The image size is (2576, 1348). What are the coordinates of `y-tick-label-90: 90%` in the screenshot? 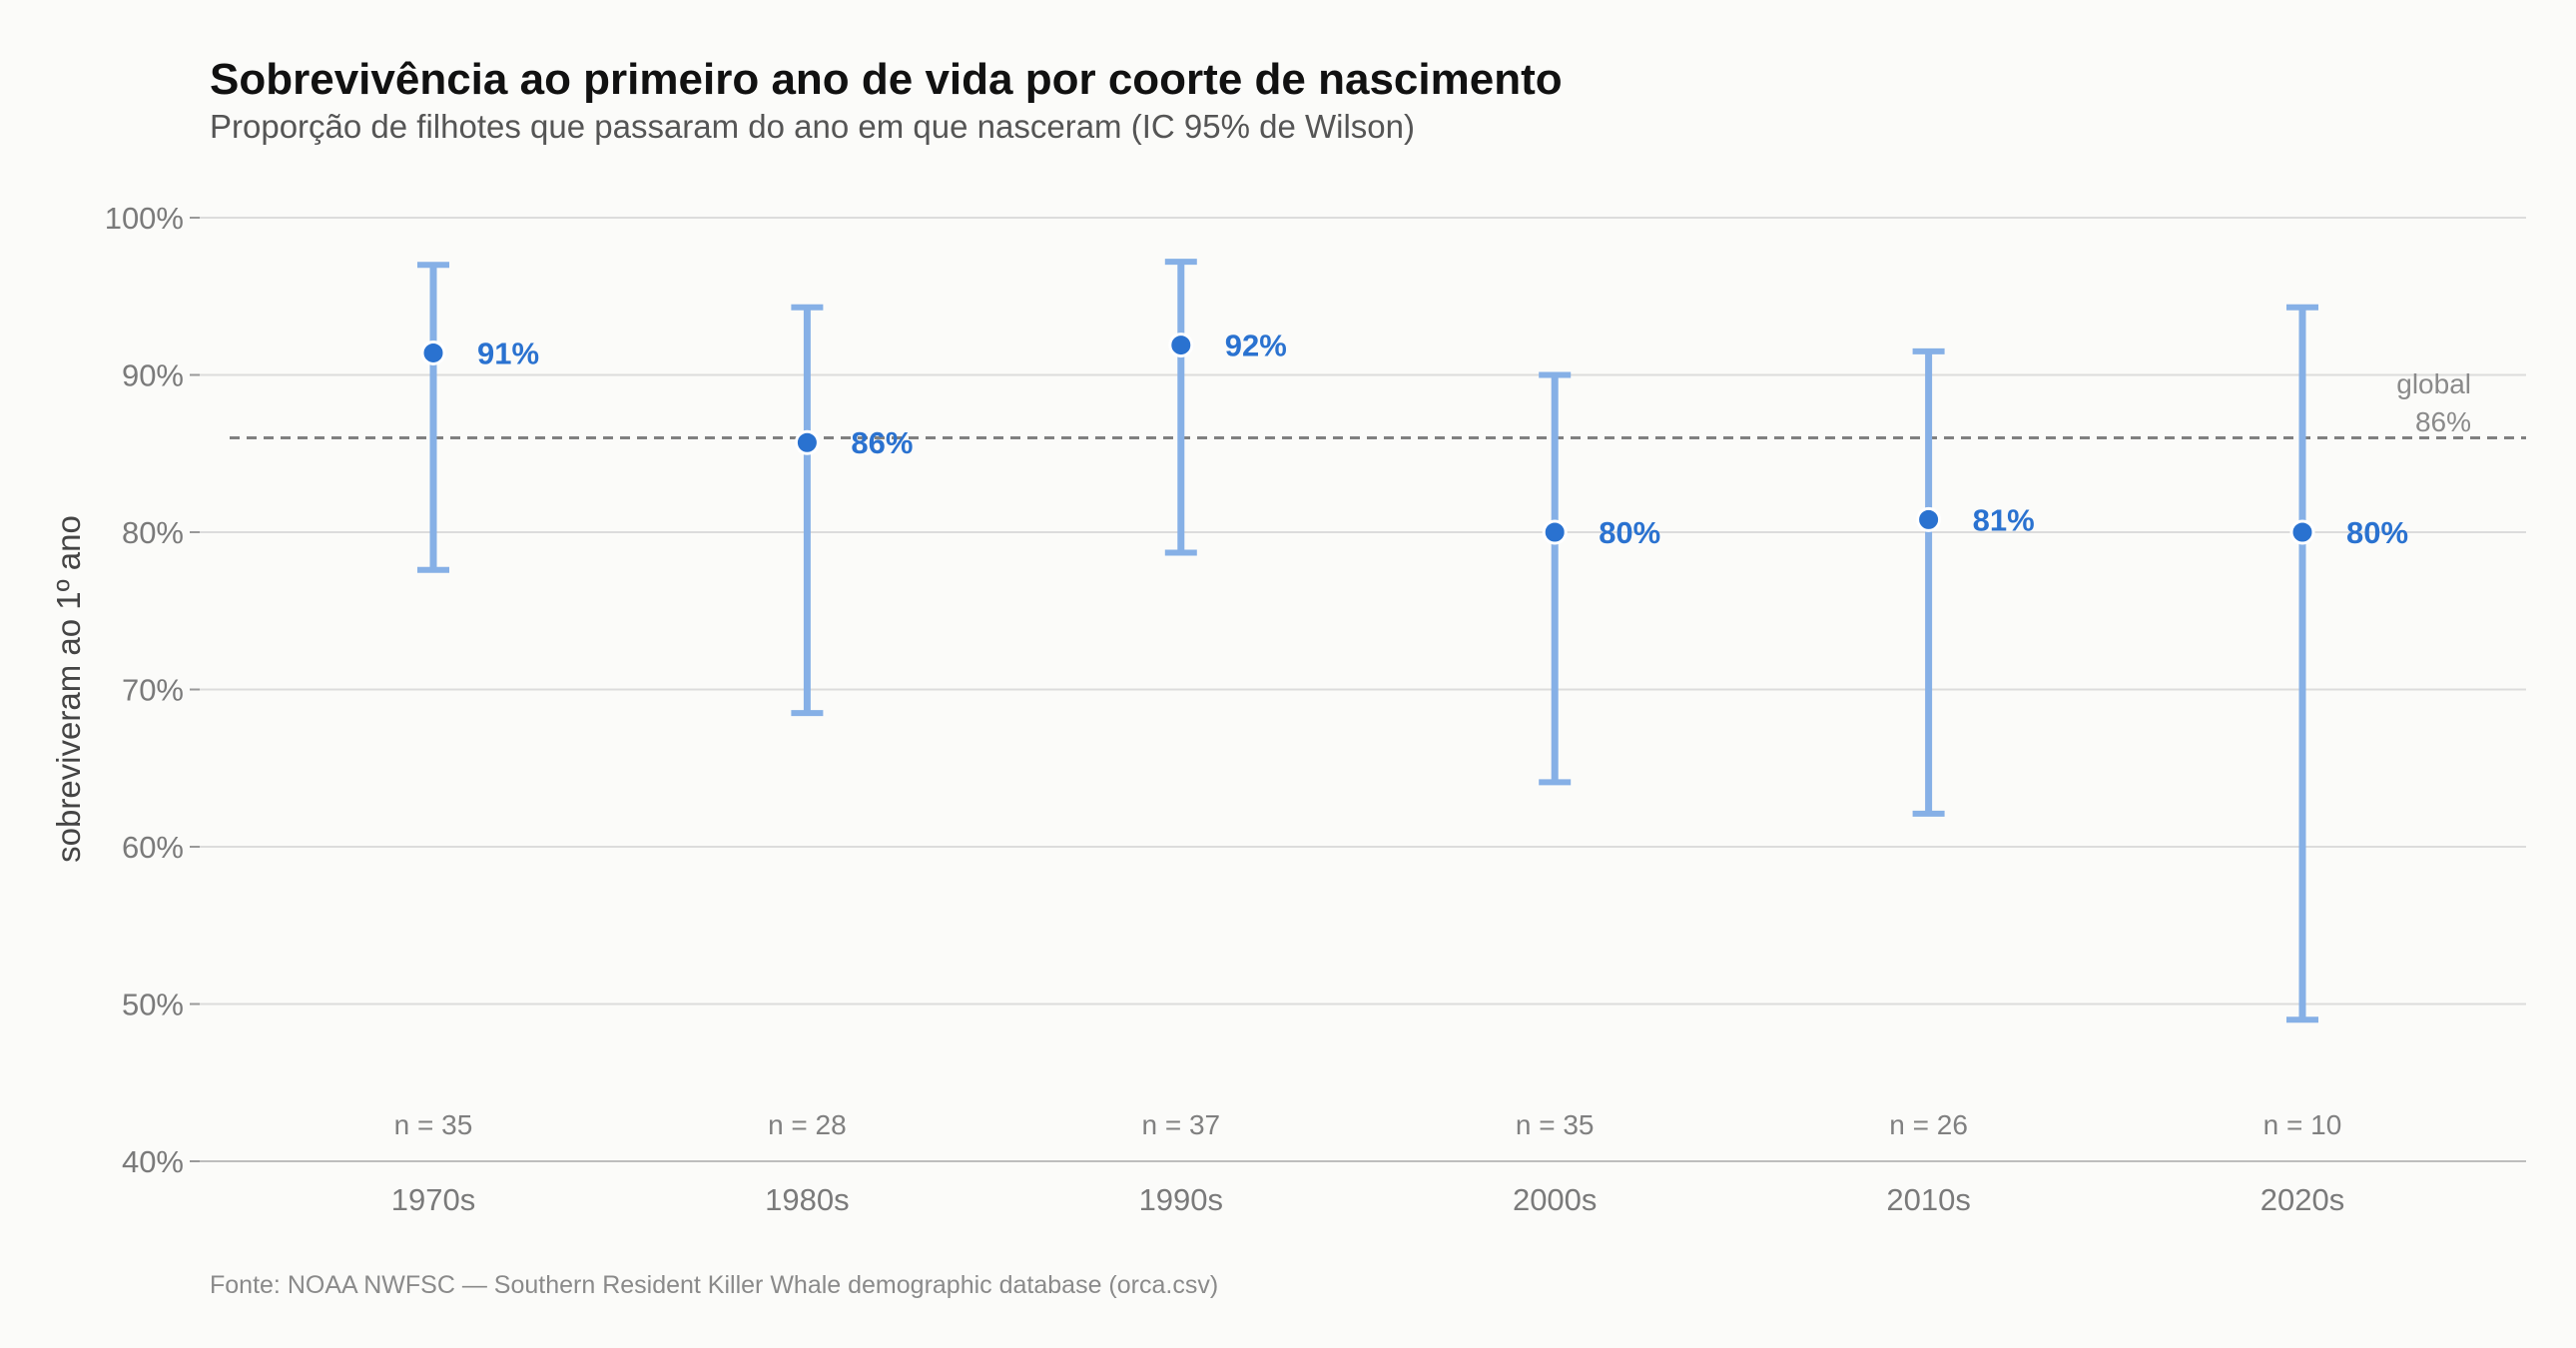 It's located at (153, 375).